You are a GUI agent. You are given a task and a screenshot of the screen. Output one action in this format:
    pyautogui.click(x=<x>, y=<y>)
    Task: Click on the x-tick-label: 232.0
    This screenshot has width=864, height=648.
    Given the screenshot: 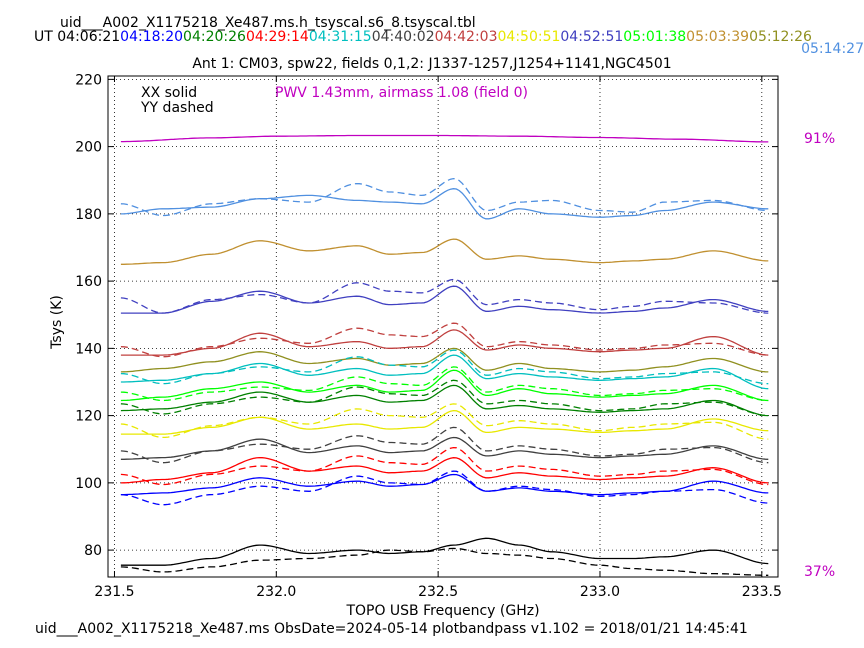 What is the action you would take?
    pyautogui.click(x=276, y=592)
    